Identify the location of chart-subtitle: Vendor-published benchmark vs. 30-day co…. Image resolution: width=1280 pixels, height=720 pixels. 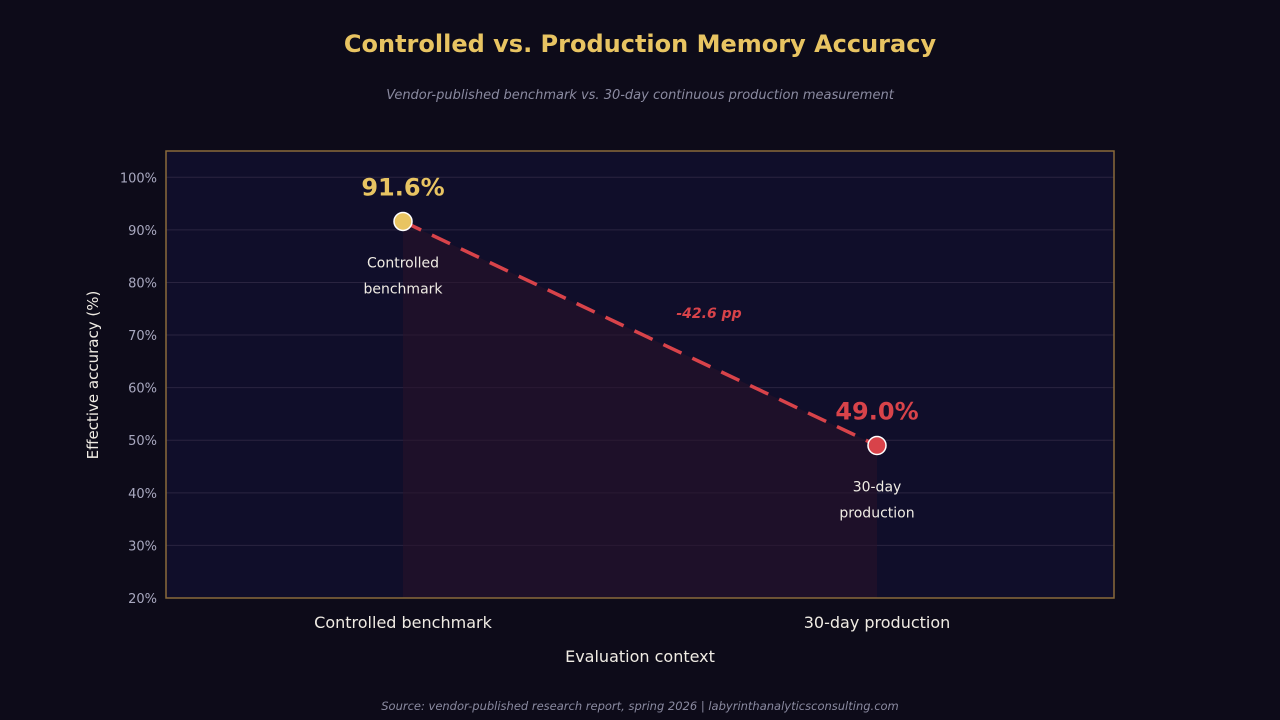
(640, 95).